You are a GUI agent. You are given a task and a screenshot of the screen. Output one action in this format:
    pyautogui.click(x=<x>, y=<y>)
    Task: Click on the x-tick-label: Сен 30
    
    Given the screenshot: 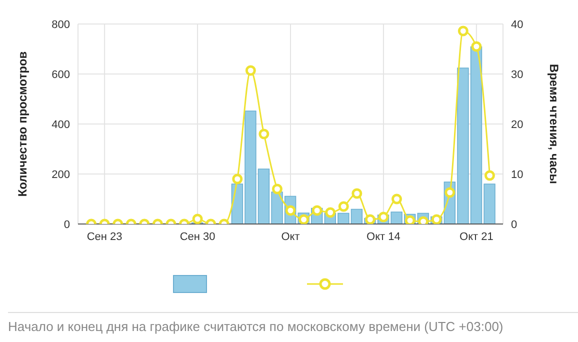 What is the action you would take?
    pyautogui.click(x=198, y=236)
    